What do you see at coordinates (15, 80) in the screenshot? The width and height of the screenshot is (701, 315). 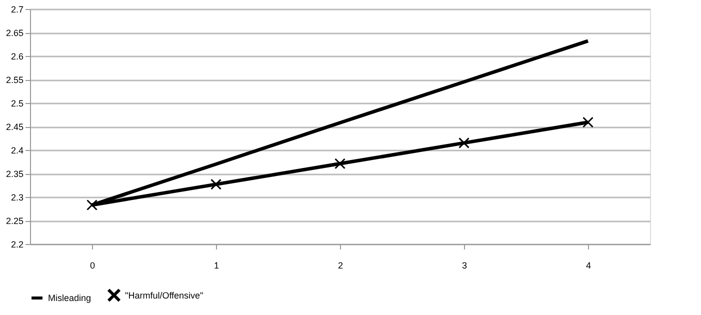 I see `y-tick-label: 2.55` at bounding box center [15, 80].